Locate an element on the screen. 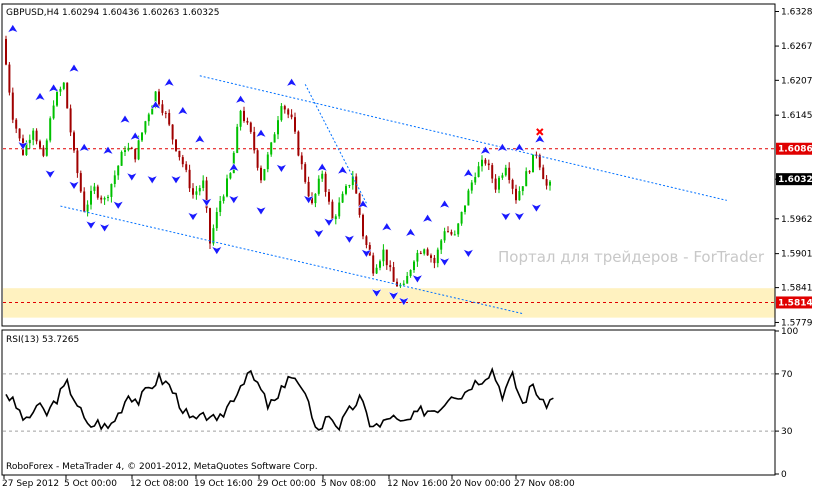  rsi-tick-label: 70 is located at coordinates (787, 375).